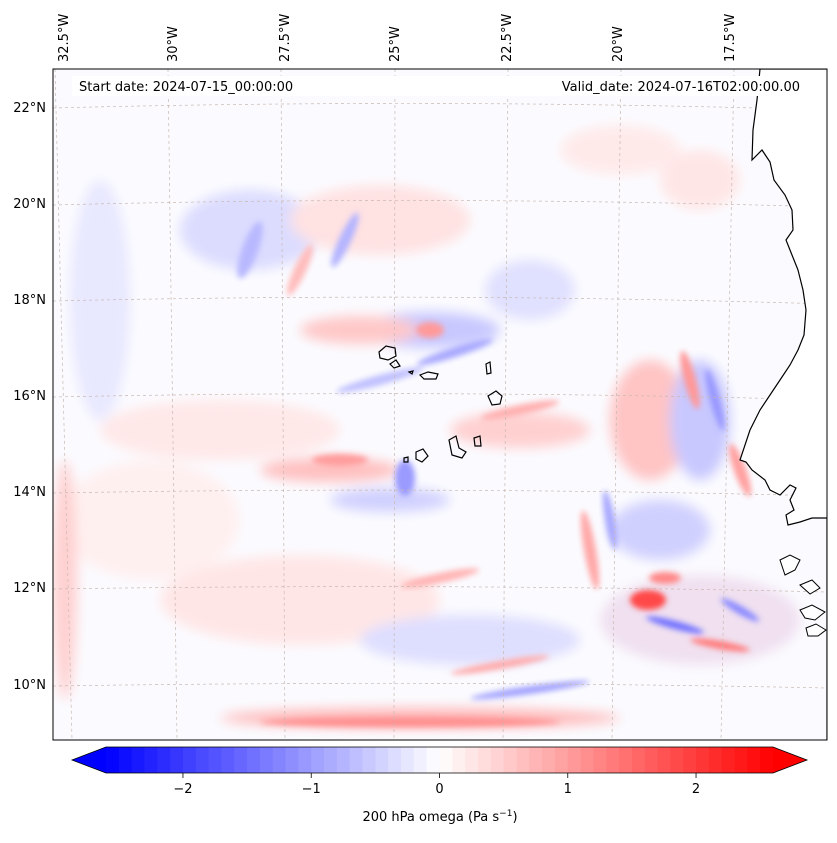  I want to click on colorbar-cells, so click(439, 760).